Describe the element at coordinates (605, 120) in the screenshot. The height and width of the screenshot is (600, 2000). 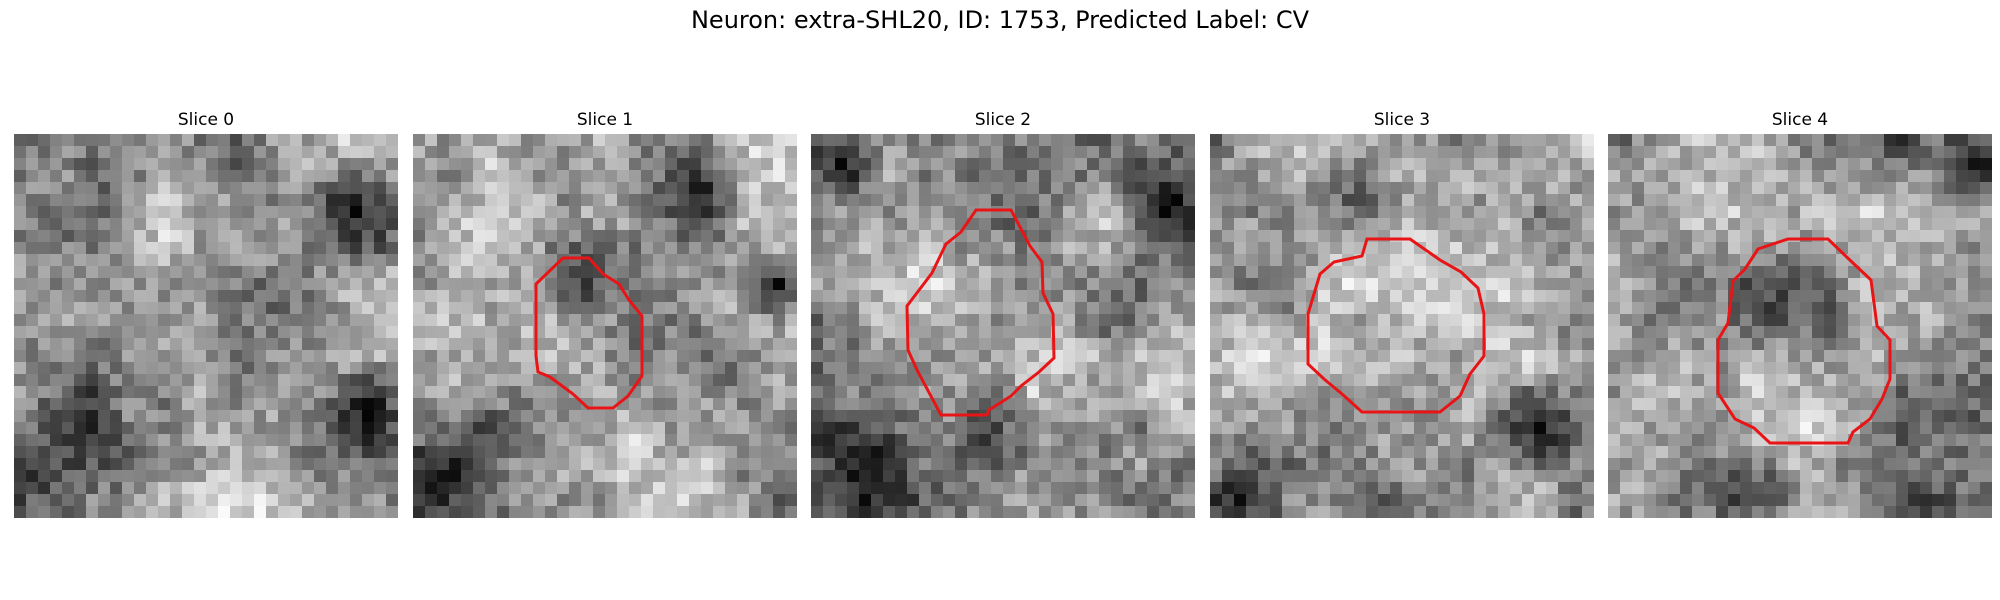
I see `slice-title: Slice 1` at that location.